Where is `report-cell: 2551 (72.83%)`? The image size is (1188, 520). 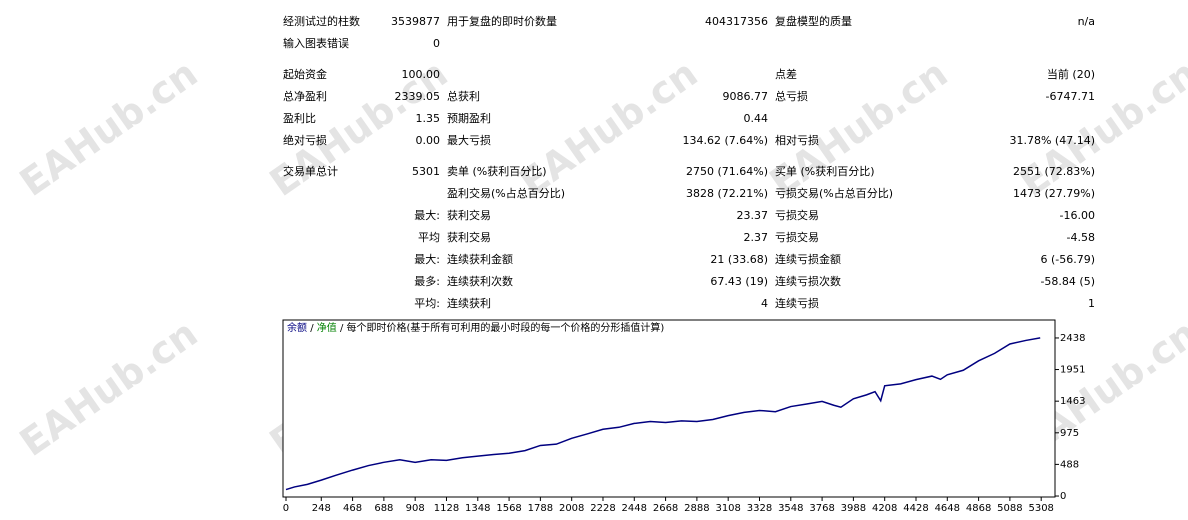 report-cell: 2551 (72.83%) is located at coordinates (1053, 171).